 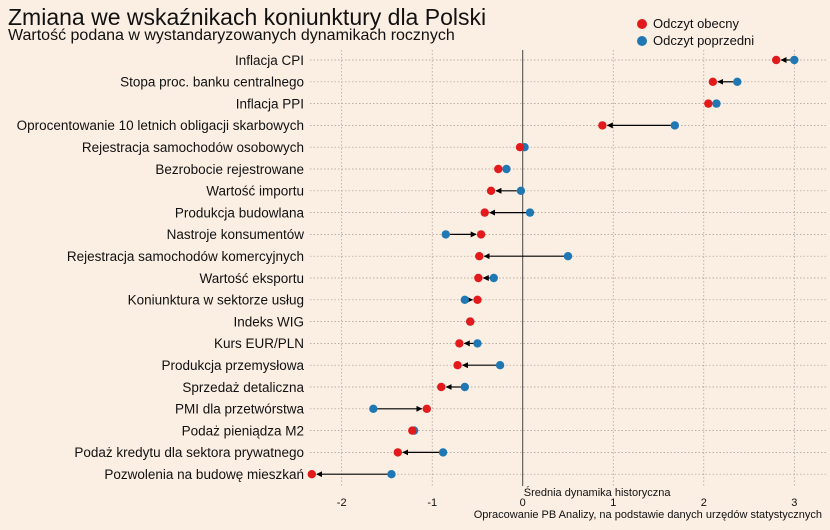 I want to click on category-label: Podaż kredytu dla sektora prywatnego, so click(x=189, y=452).